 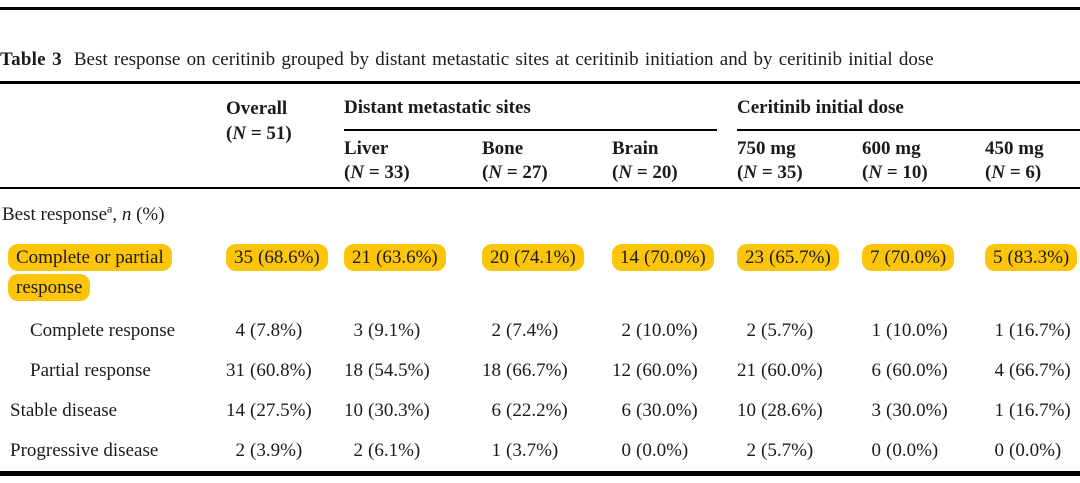 What do you see at coordinates (413, 173) in the screenshot?
I see `col-n-label: (N = 33)` at bounding box center [413, 173].